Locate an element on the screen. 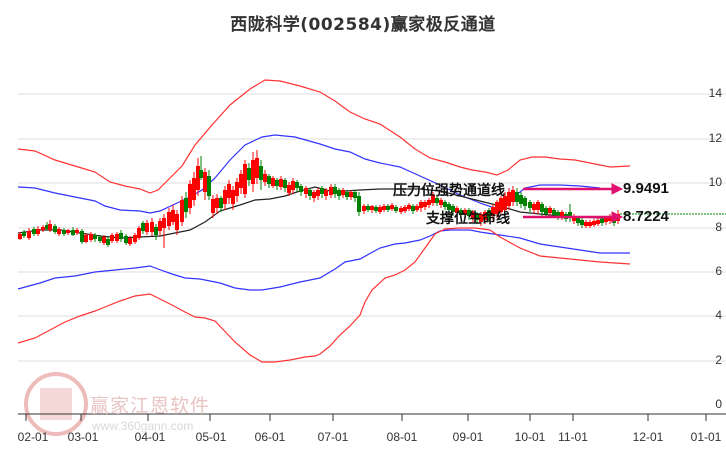 This screenshot has width=726, height=450. resistance-label: 压力位强势通道线 is located at coordinates (449, 191).